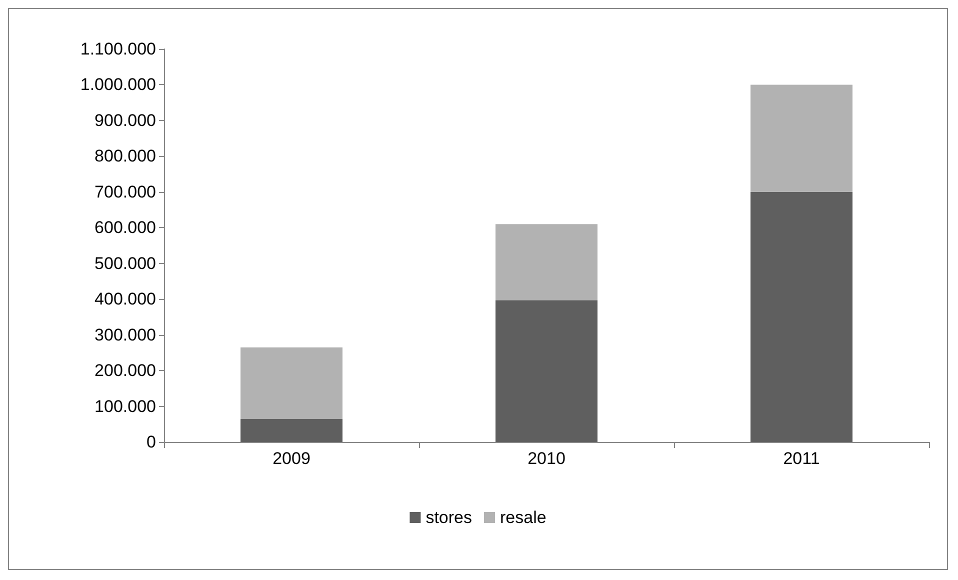 This screenshot has height=580, width=958. What do you see at coordinates (125, 263) in the screenshot?
I see `y-tick-label: 500.000` at bounding box center [125, 263].